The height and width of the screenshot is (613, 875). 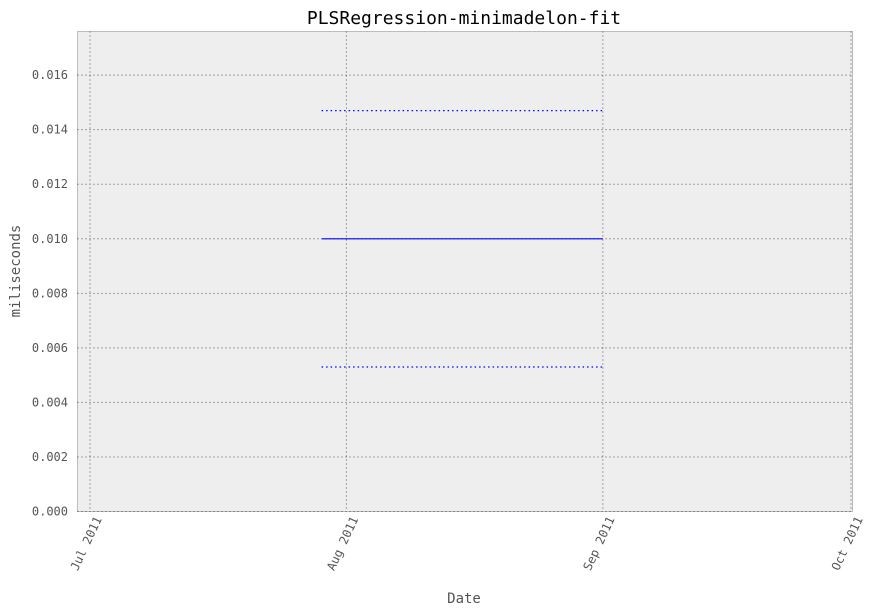 What do you see at coordinates (50, 239) in the screenshot?
I see `y-tick-label: 0.010` at bounding box center [50, 239].